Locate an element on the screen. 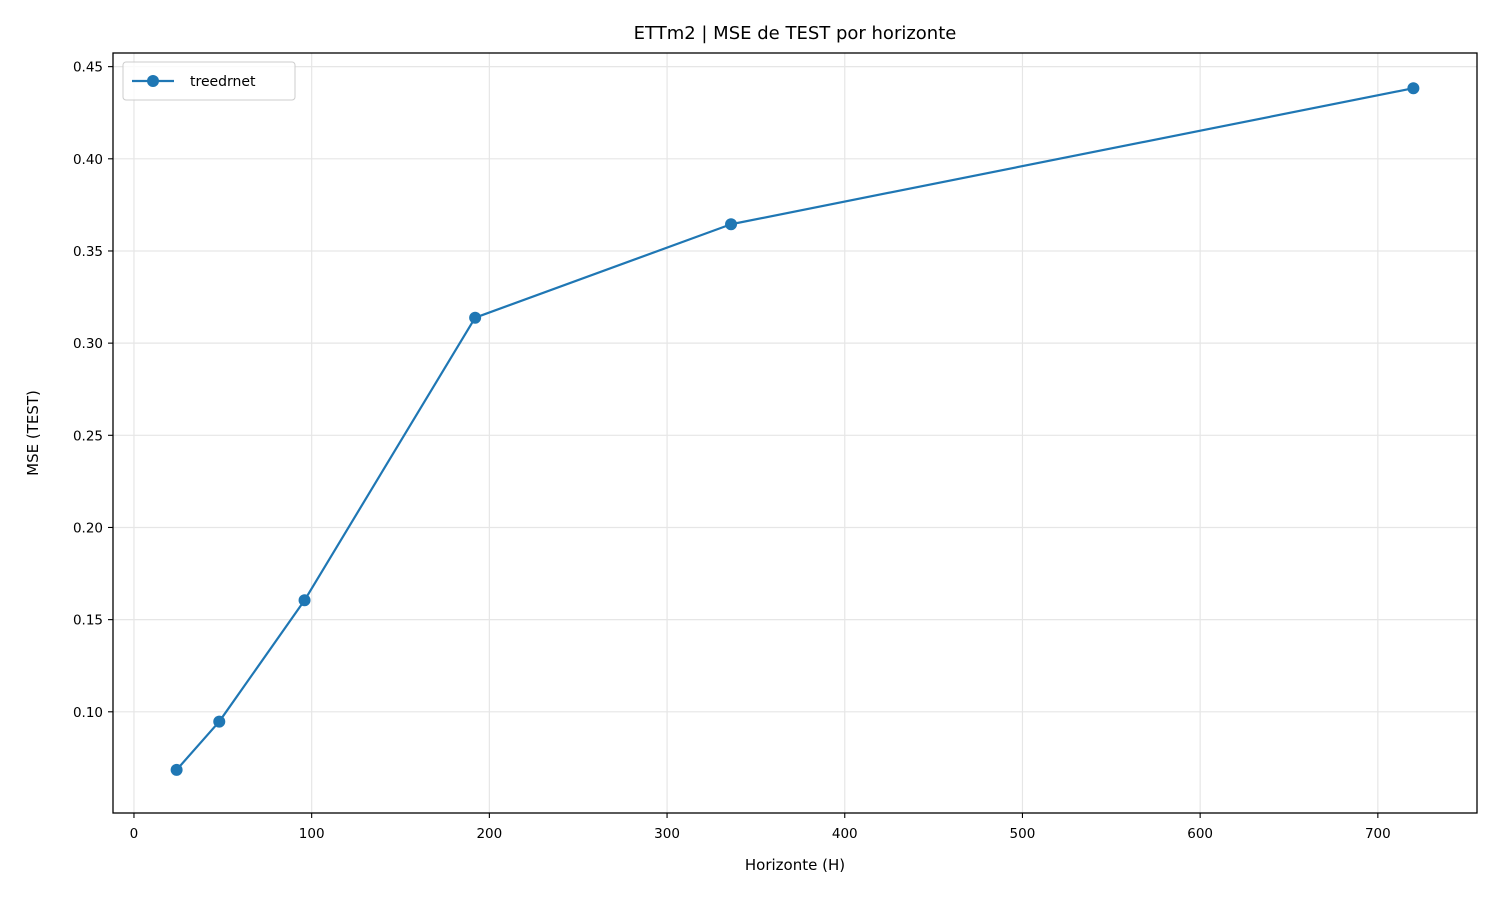  y-tick-label: 0.25 is located at coordinates (88, 436).